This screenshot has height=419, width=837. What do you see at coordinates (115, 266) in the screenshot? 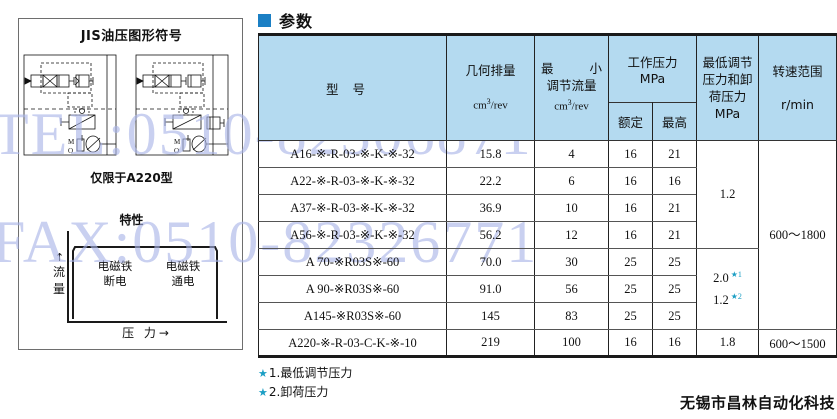
I see `solenoid-off-line1: 电磁铁` at bounding box center [115, 266].